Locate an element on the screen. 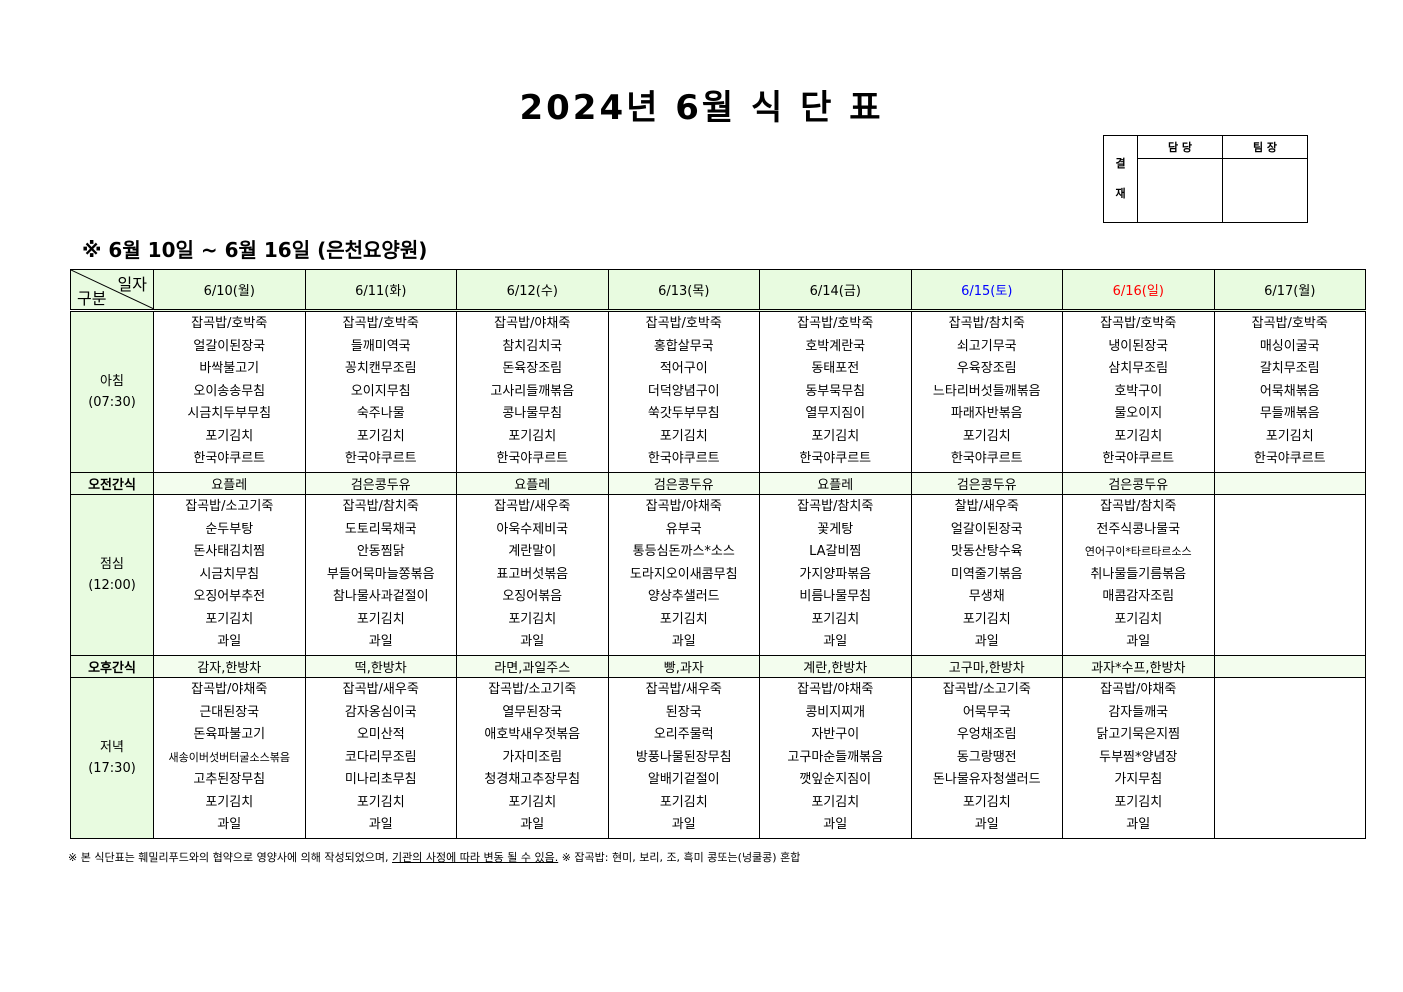 This screenshot has height=992, width=1403. menu-item: 순두부탕 is located at coordinates (229, 529).